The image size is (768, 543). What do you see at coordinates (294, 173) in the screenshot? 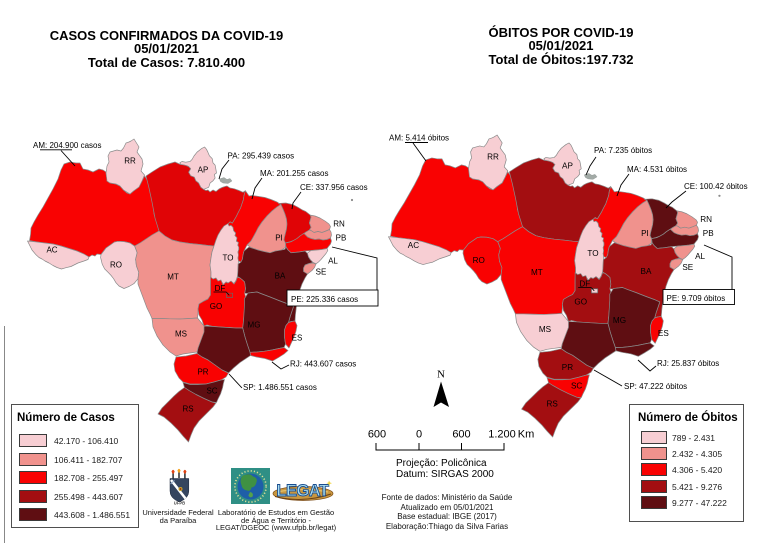
I see `svg-text: MA: 201.255 casos` at bounding box center [294, 173].